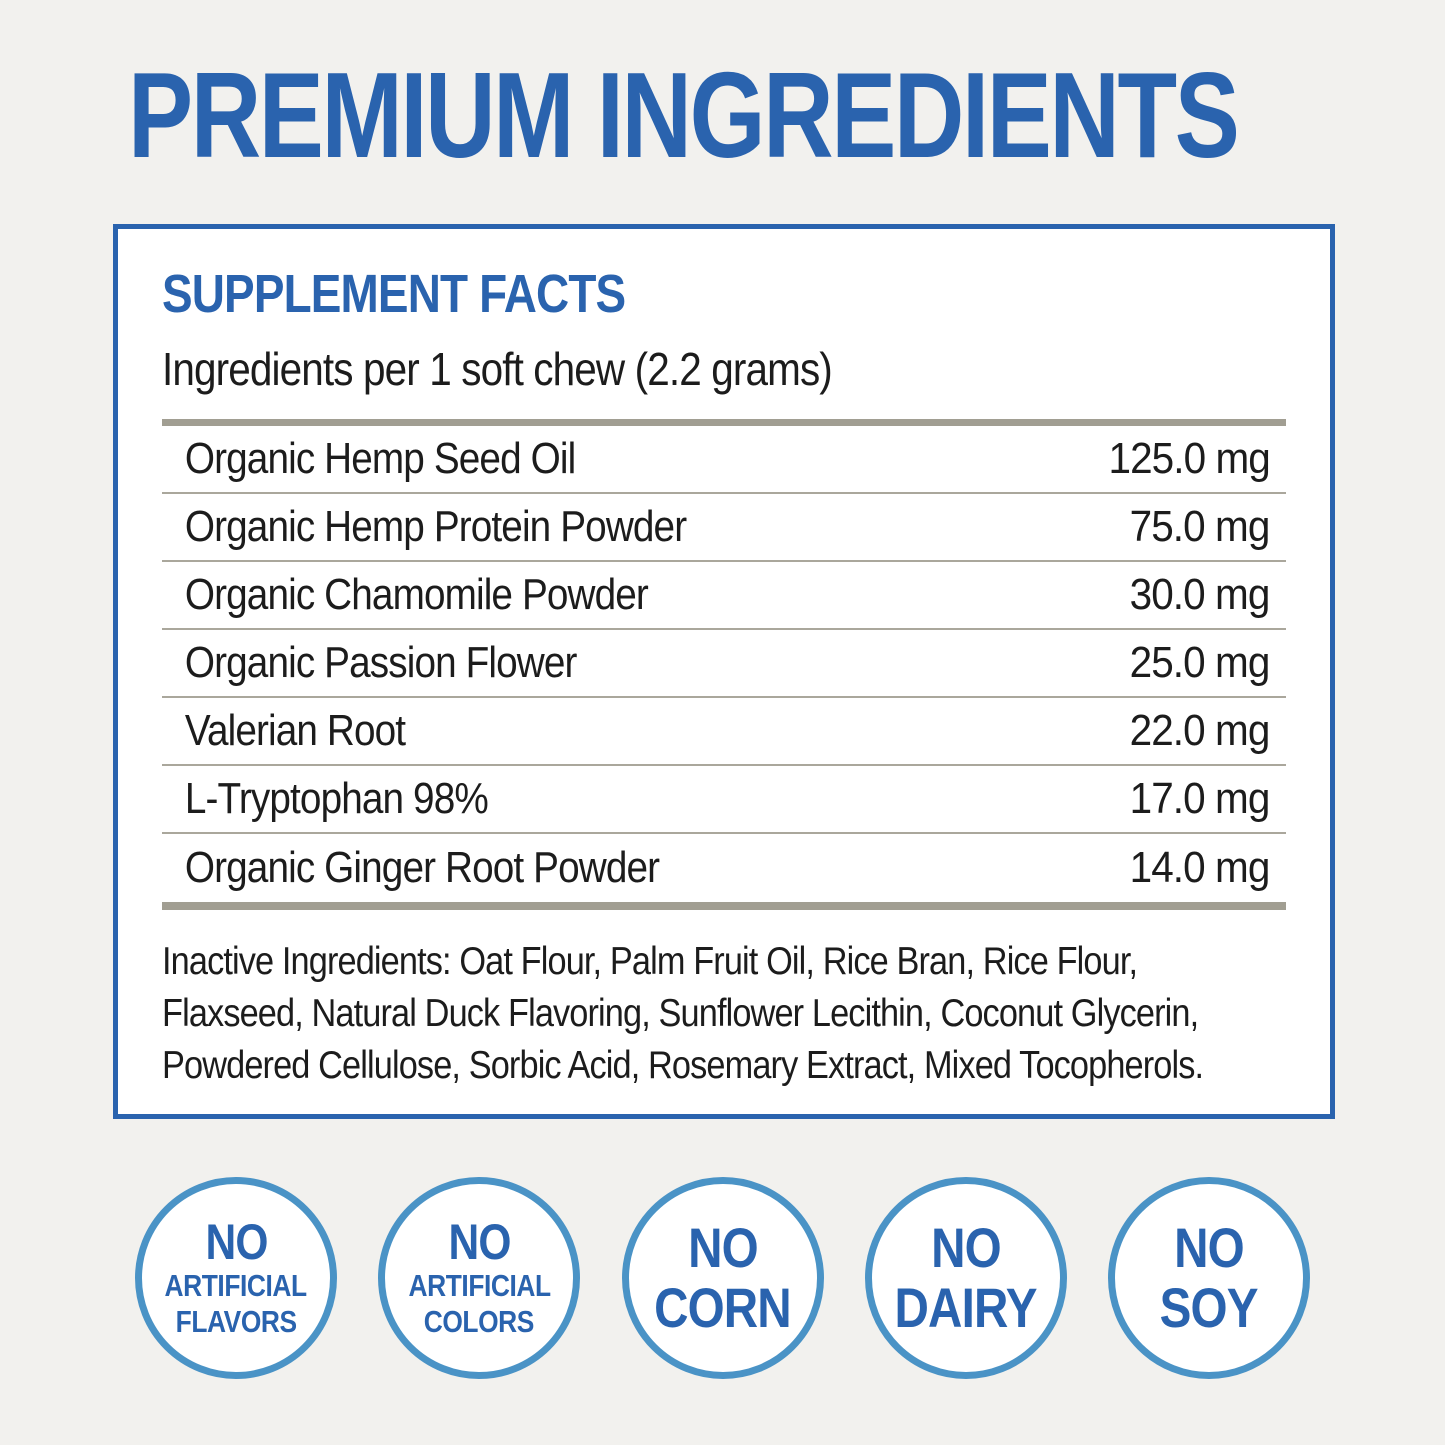 The image size is (1445, 1445). I want to click on badge-text: DAIRY, so click(966, 1307).